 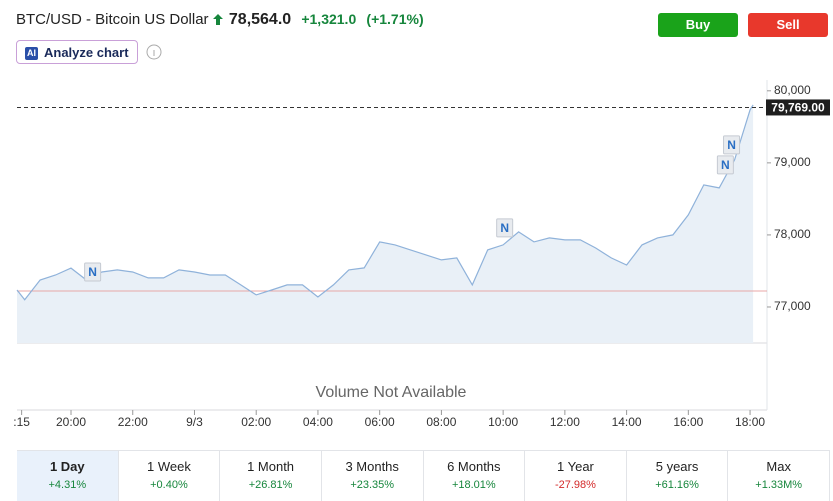 I want to click on x-tick-label: 06:00, so click(x=380, y=422).